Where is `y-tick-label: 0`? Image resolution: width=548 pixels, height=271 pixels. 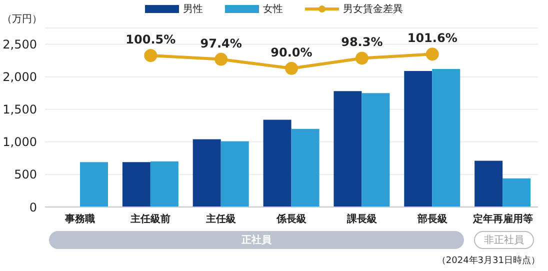
y-tick-label: 0 is located at coordinates (33, 207).